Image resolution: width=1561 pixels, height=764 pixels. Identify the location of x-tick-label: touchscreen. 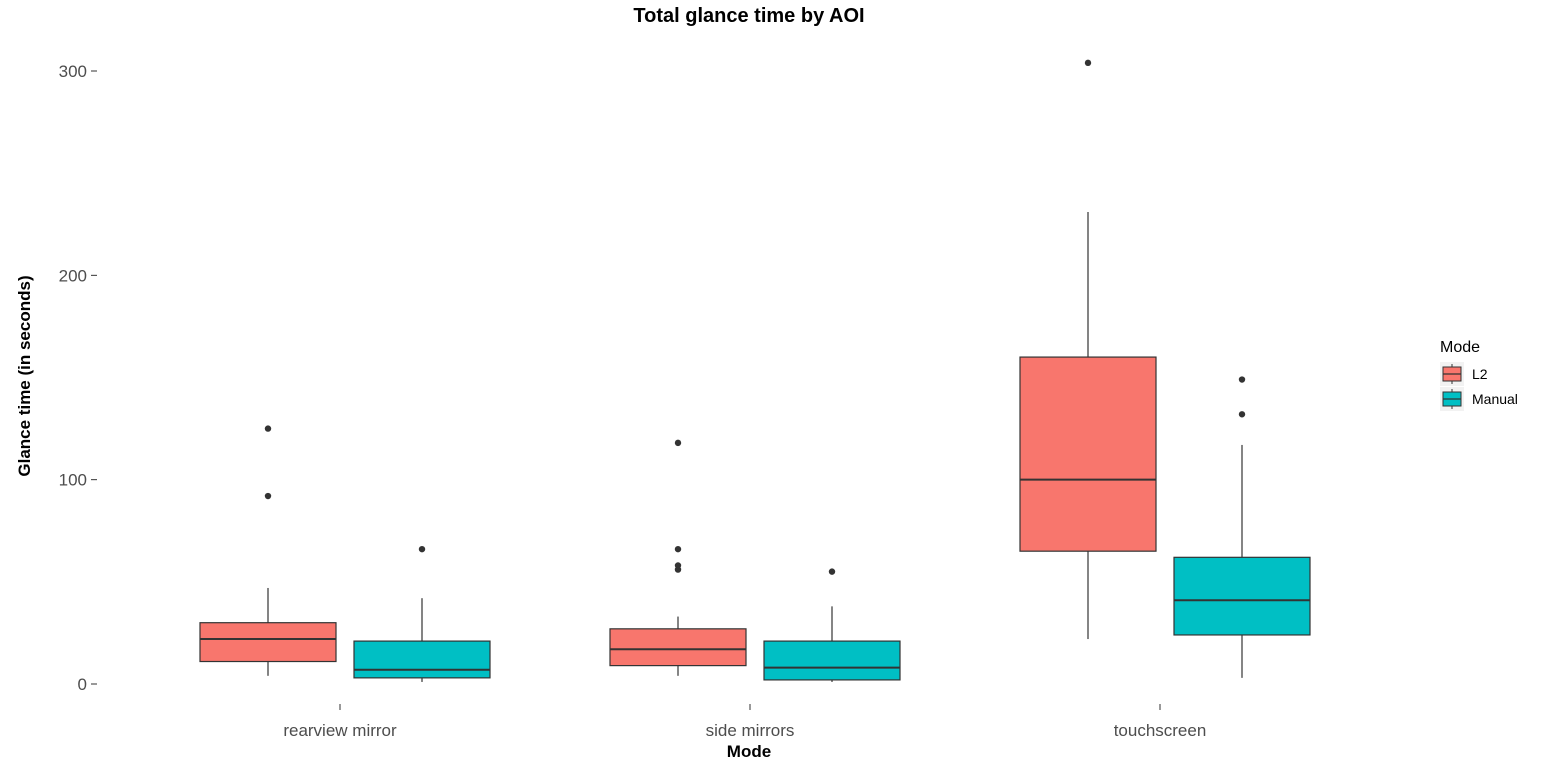
(1160, 730).